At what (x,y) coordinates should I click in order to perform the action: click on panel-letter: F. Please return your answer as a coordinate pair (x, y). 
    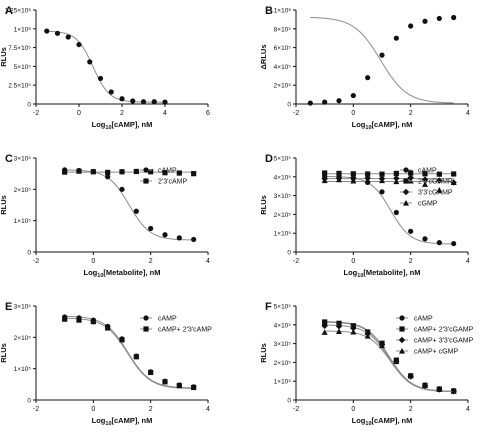
    Looking at the image, I should click on (268, 307).